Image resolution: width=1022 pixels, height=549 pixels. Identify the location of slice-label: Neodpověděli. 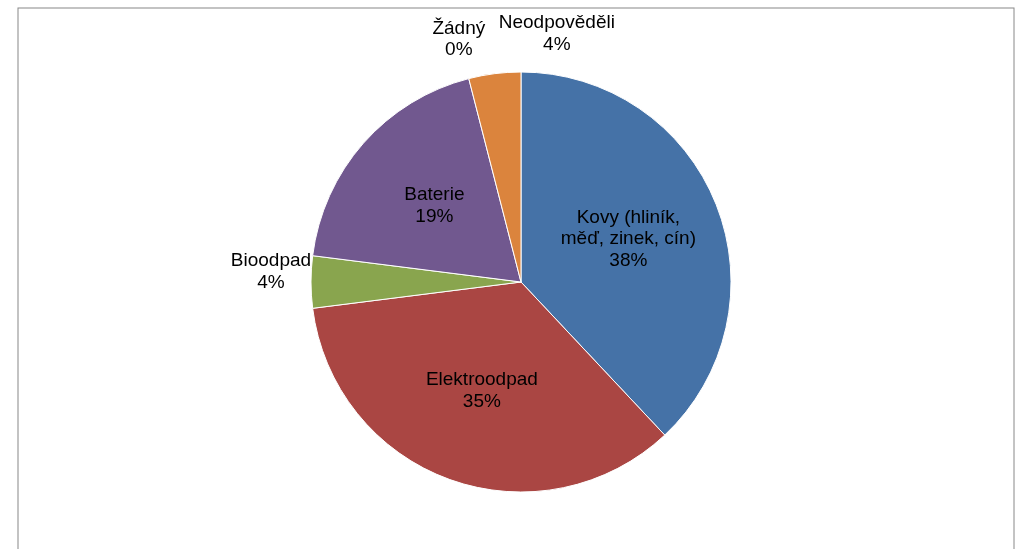
(556, 21).